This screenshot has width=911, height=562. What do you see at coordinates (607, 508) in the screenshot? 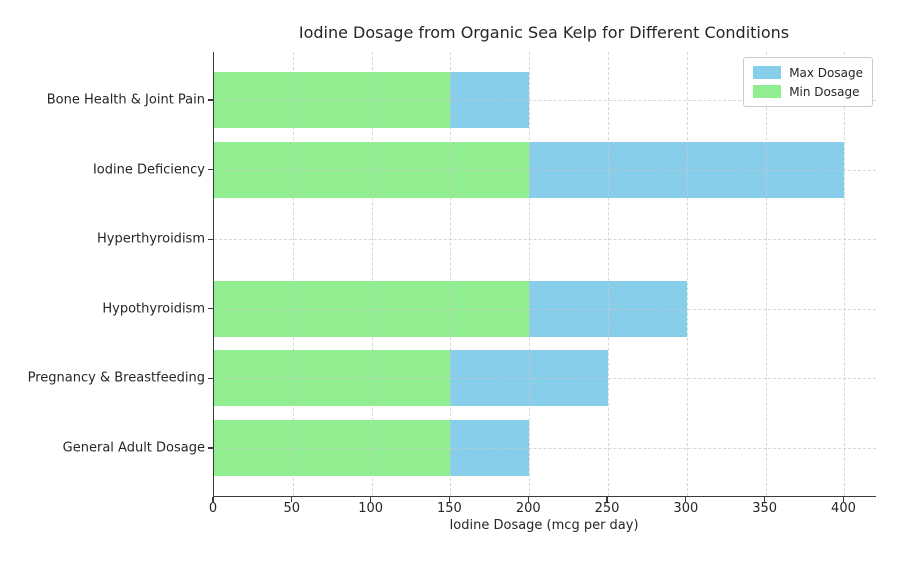
I see `x-tick-label: 250` at bounding box center [607, 508].